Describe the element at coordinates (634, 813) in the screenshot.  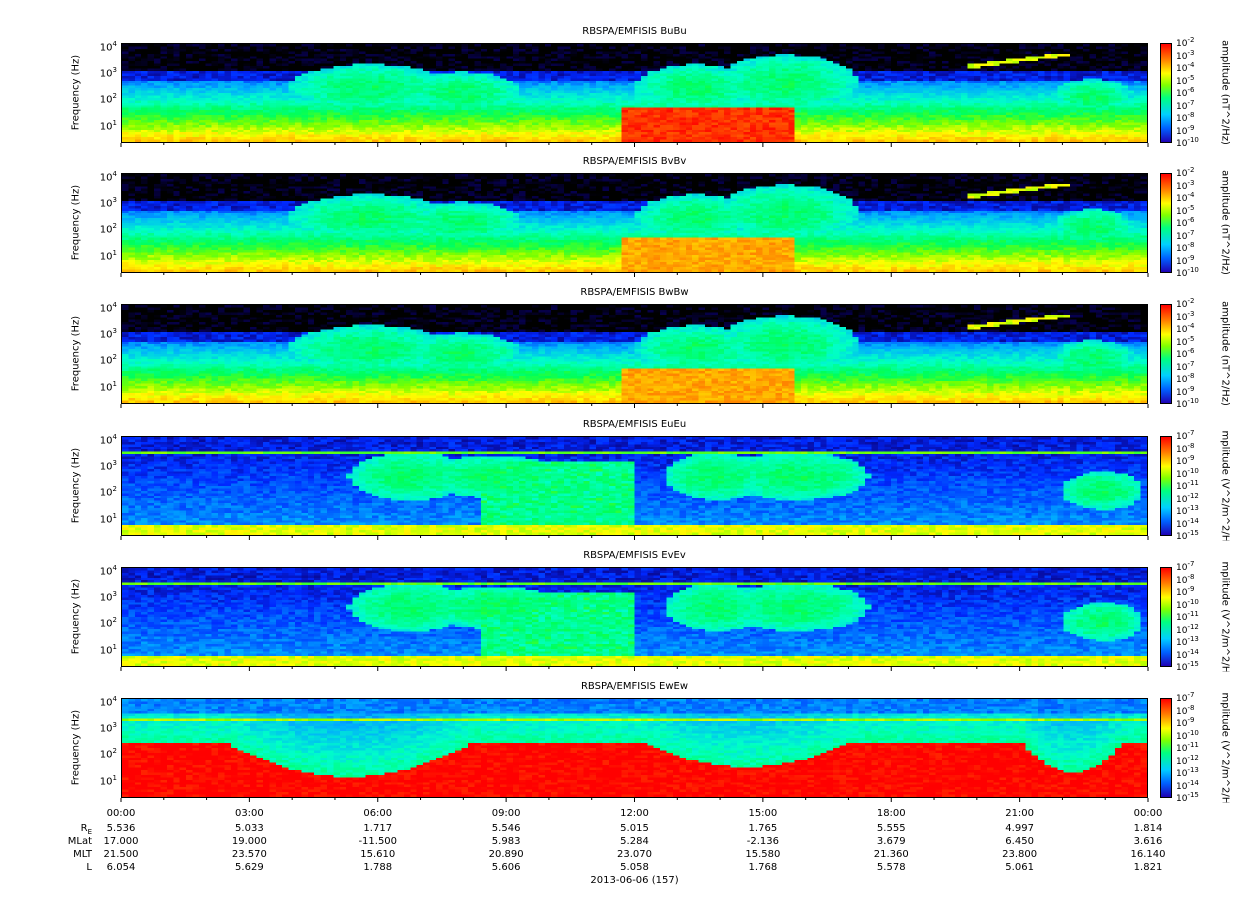
I see `x-tick-label: 12:00` at that location.